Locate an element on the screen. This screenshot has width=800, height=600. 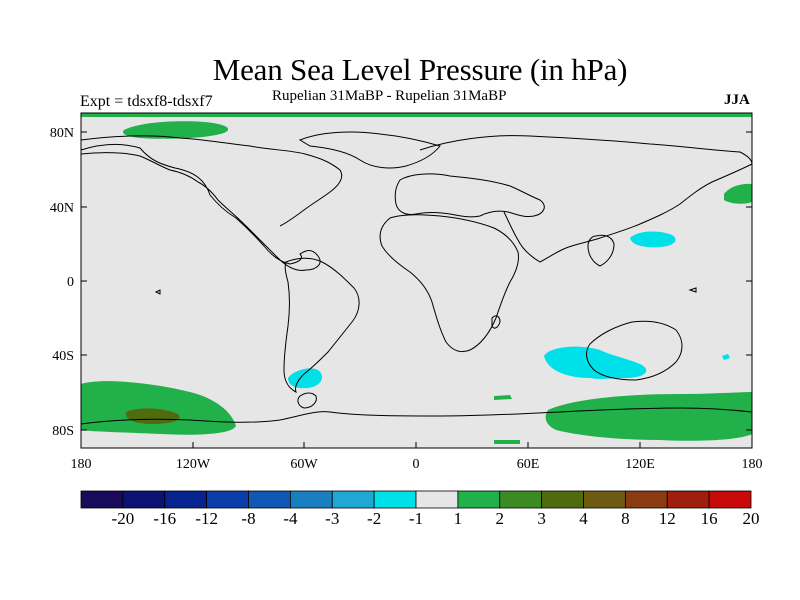
patch-southern-ocean-positive is located at coordinates (648, 416).